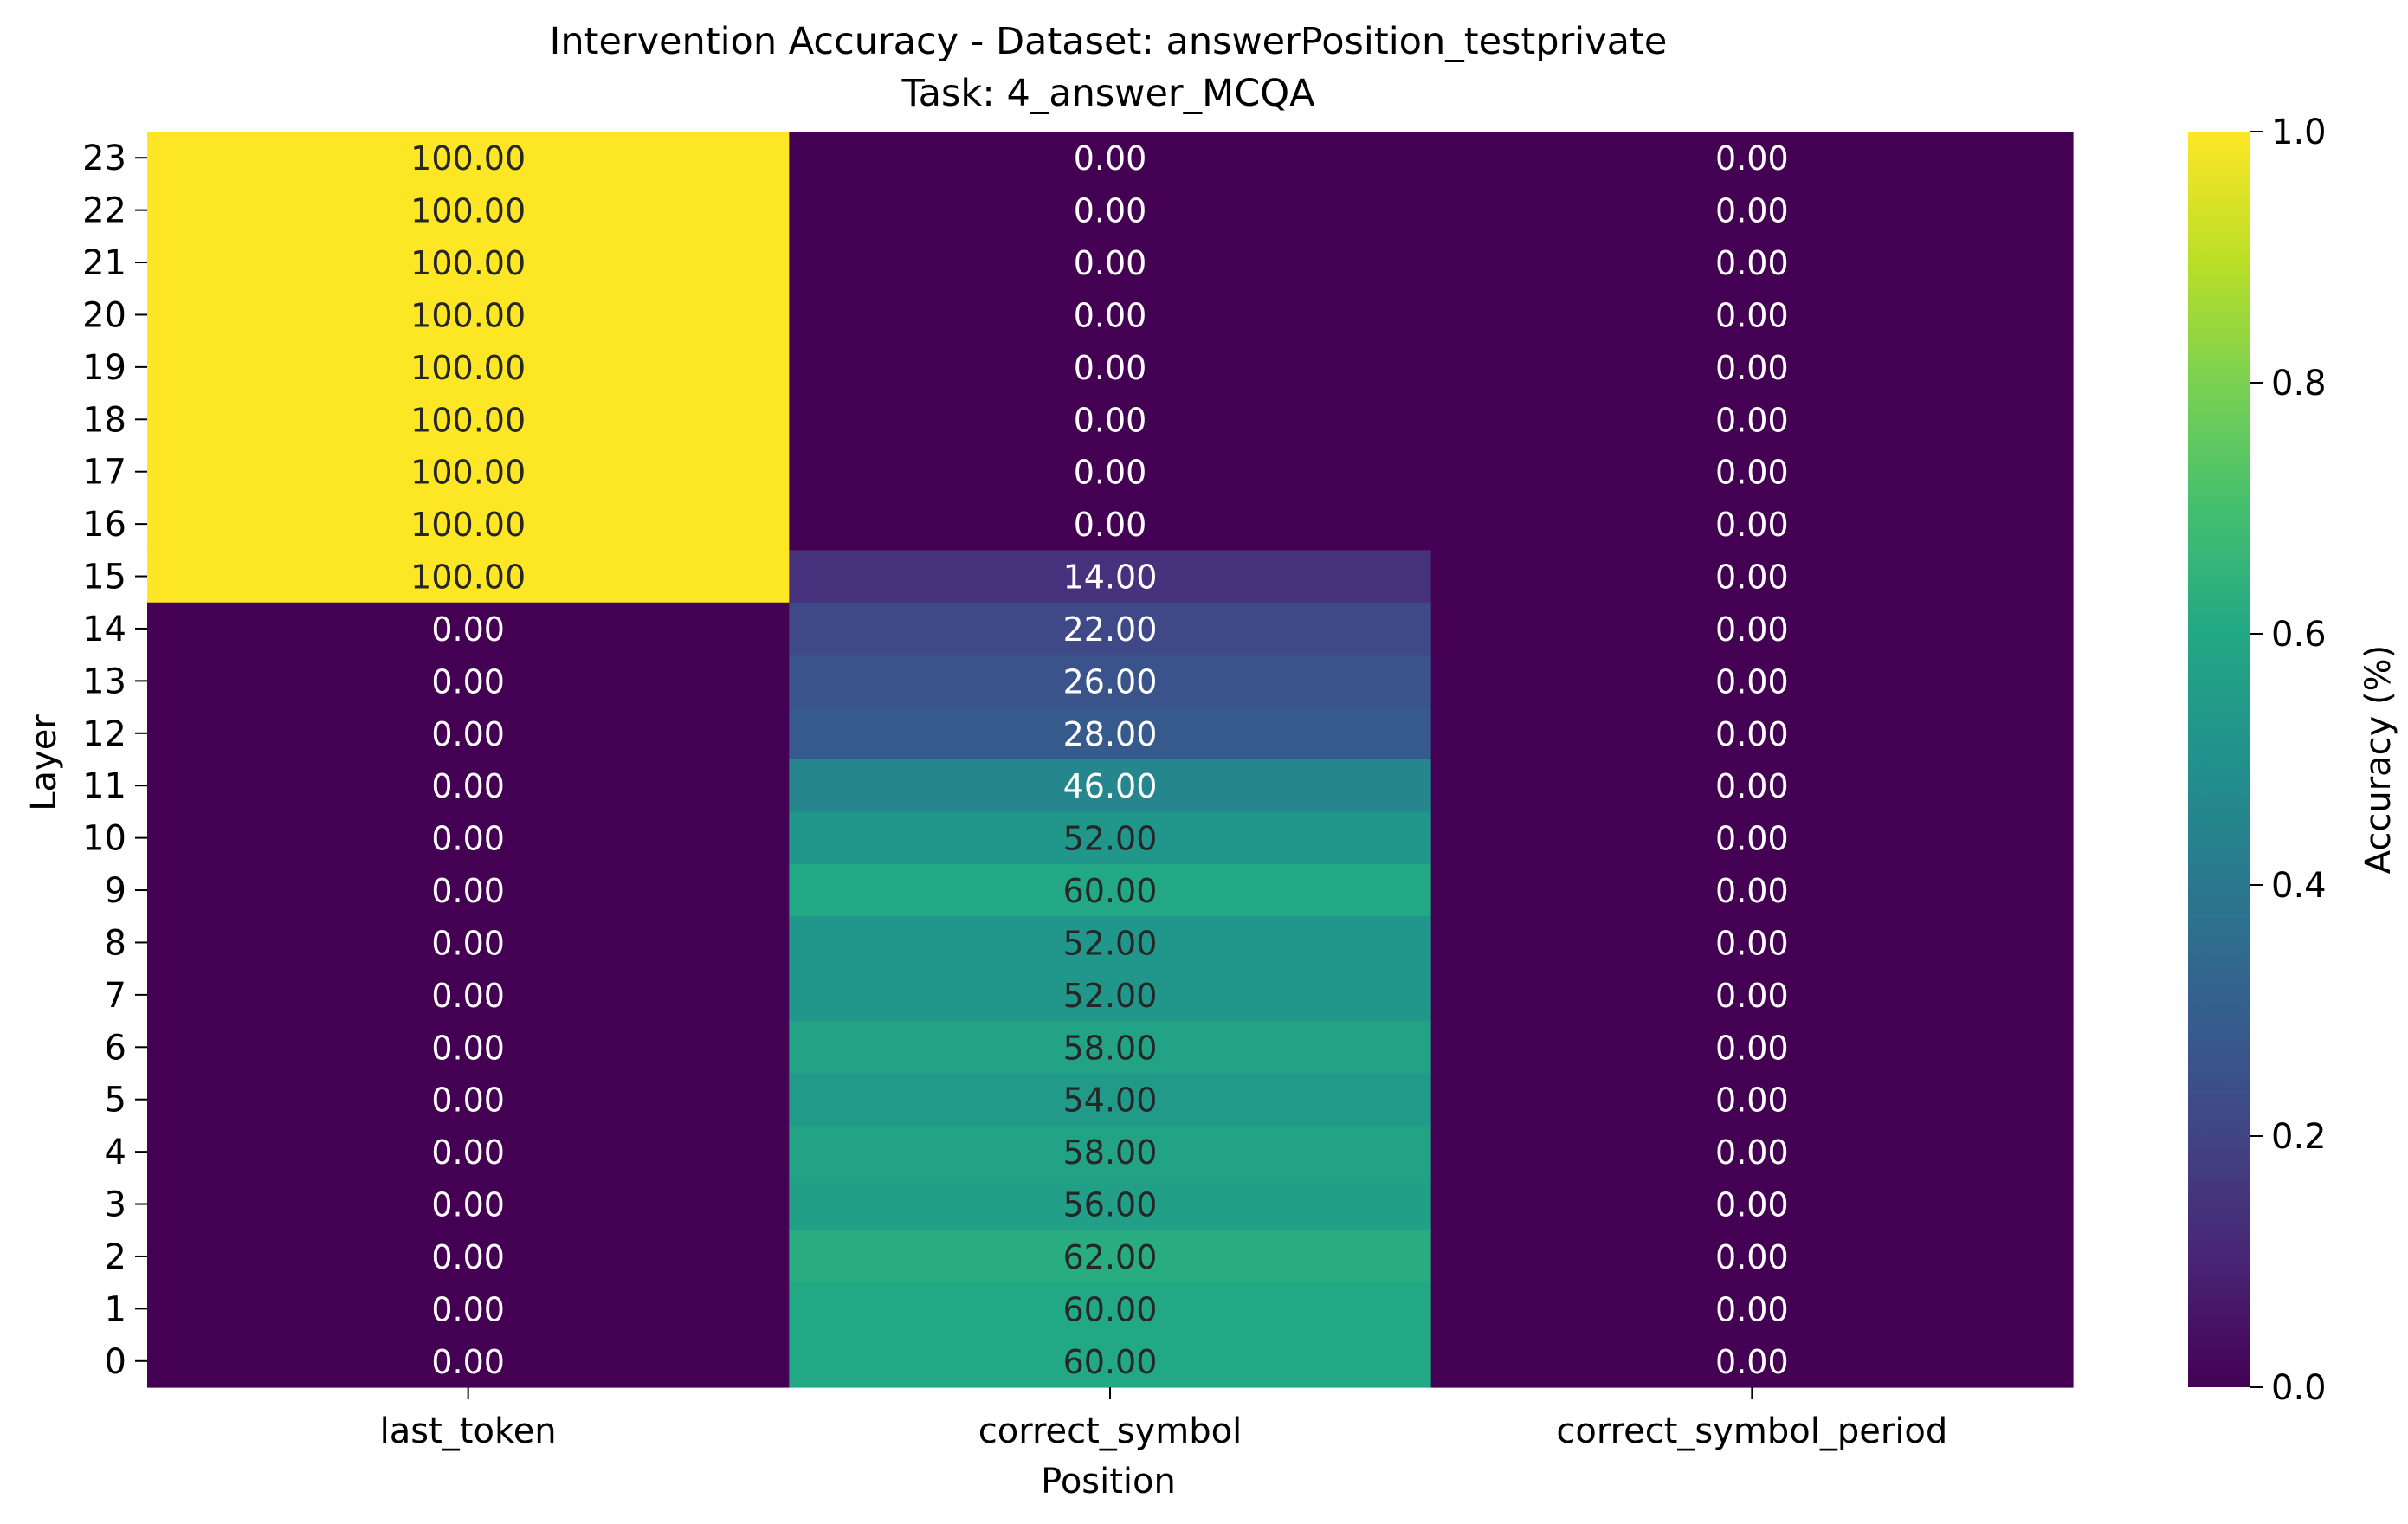  I want to click on x-tick-label: correct_symbol_period, so click(1752, 1431).